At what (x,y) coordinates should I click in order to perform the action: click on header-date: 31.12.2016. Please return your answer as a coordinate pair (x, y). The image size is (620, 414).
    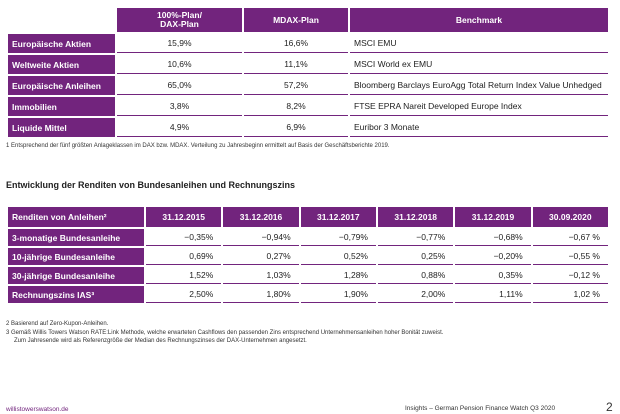
    Looking at the image, I should click on (261, 217).